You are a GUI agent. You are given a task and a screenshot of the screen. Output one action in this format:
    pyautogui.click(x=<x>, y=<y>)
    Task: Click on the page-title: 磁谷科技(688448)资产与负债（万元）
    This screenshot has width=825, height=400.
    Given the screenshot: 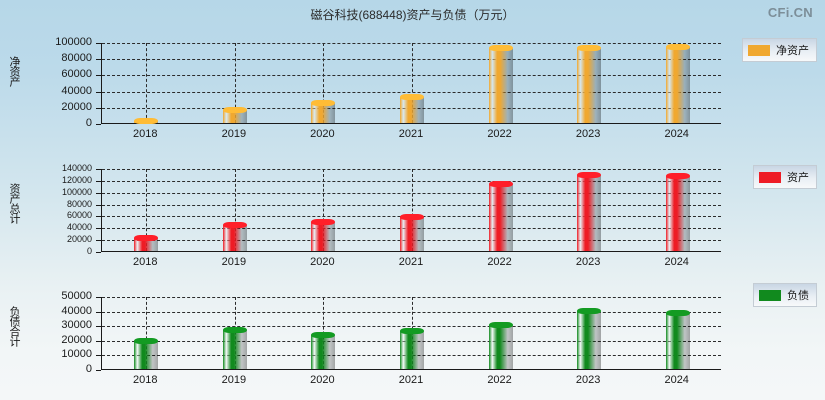 What is the action you would take?
    pyautogui.click(x=412, y=15)
    